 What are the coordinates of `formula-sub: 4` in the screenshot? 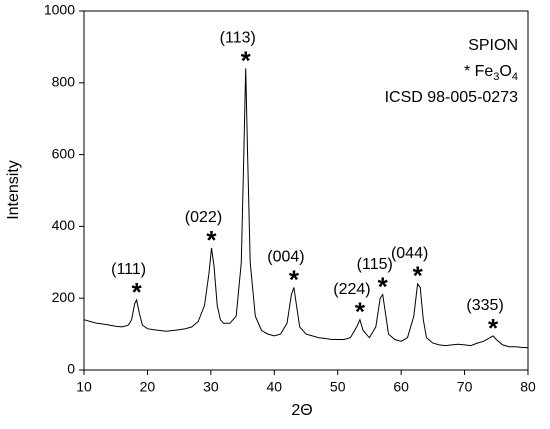 It's located at (515, 77).